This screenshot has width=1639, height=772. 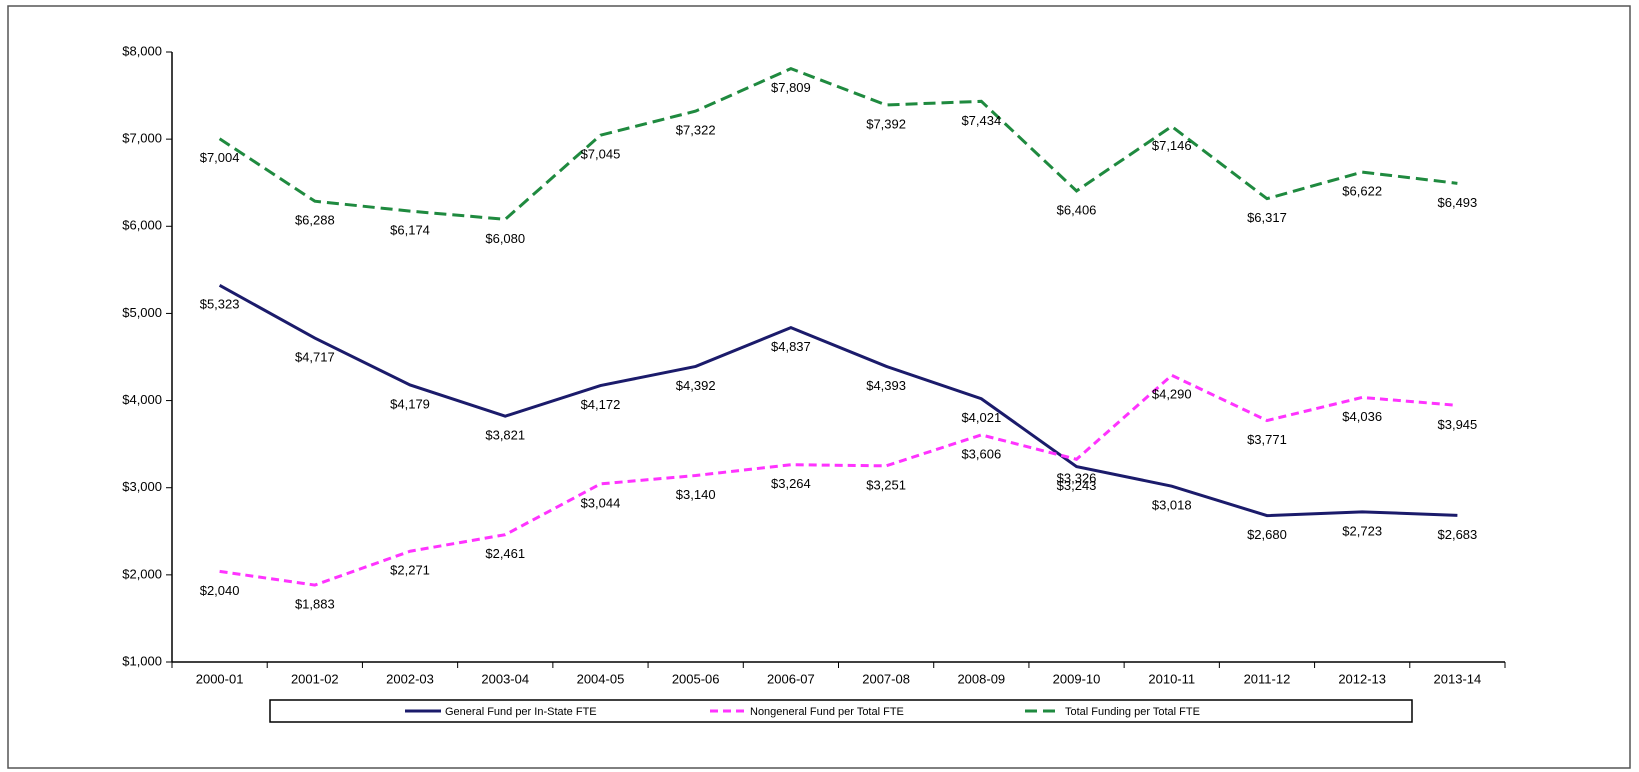 I want to click on legend, so click(x=841, y=711).